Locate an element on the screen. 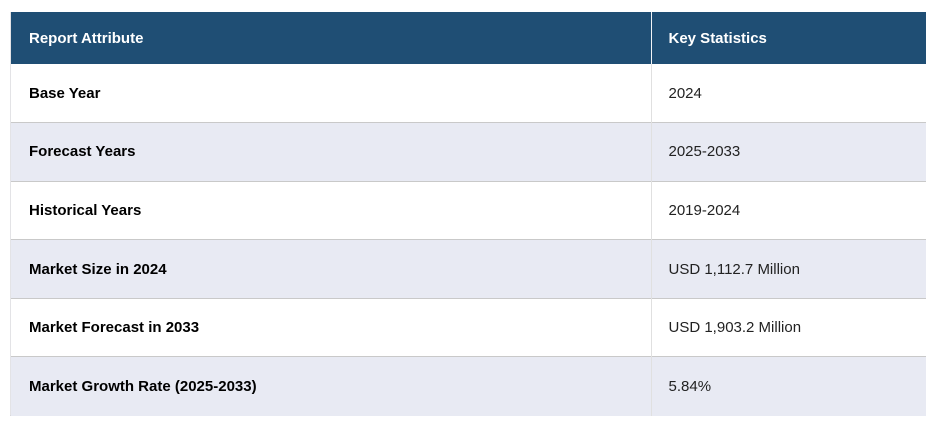 This screenshot has height=429, width=934. value-cell: USD 1,112.7 Million is located at coordinates (788, 269).